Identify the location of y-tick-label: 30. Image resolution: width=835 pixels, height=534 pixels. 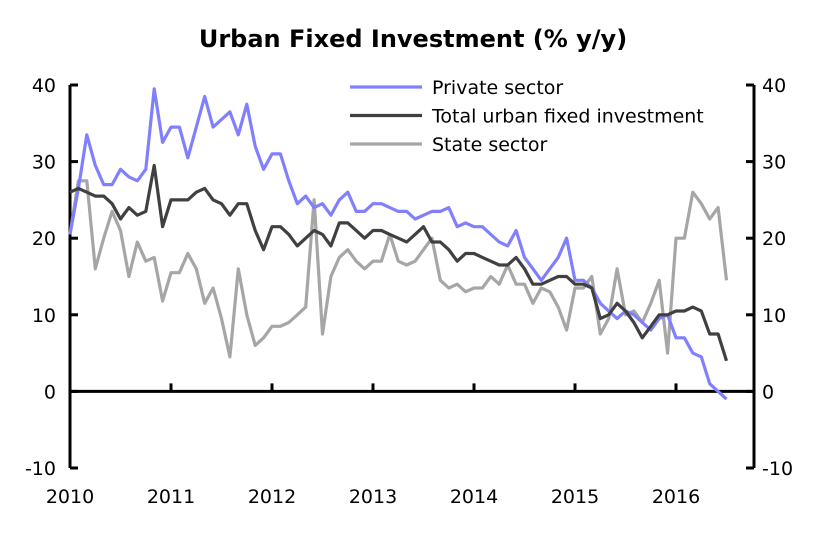
(44, 163).